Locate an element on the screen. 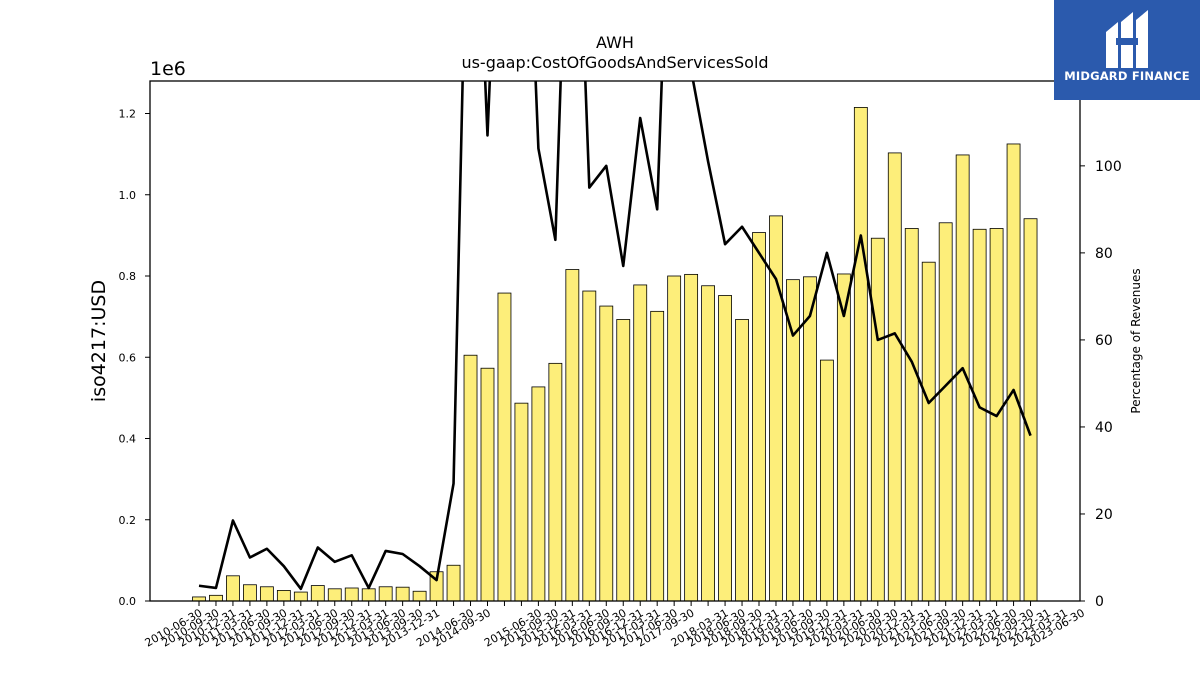 This screenshot has width=1200, height=675. y-tick-label: 0.2 is located at coordinates (128, 520).